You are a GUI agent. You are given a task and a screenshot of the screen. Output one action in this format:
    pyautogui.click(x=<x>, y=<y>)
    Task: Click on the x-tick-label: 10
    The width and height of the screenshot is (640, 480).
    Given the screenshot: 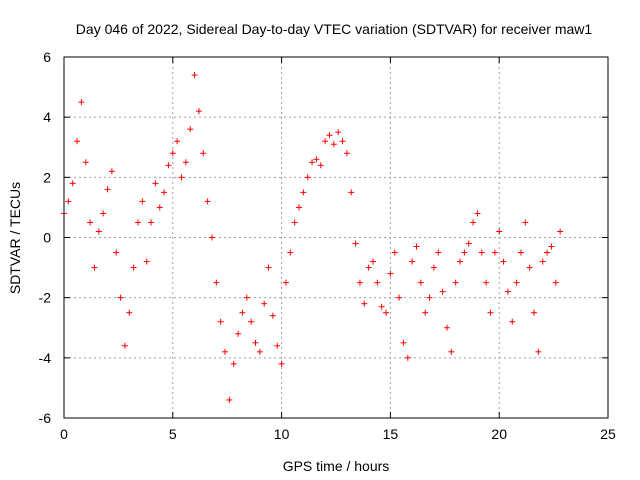 What is the action you would take?
    pyautogui.click(x=282, y=434)
    